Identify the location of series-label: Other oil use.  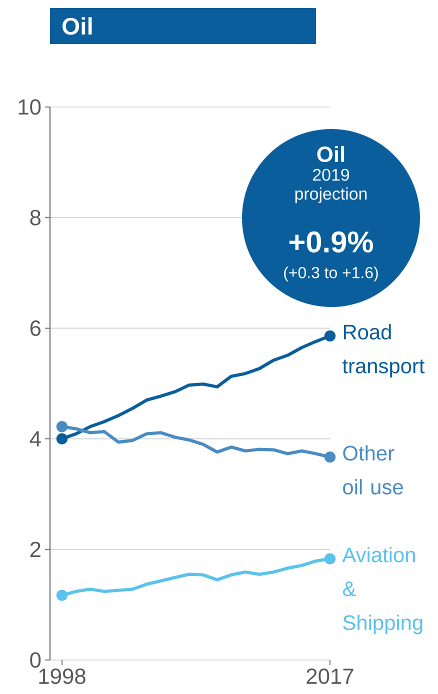
(373, 469).